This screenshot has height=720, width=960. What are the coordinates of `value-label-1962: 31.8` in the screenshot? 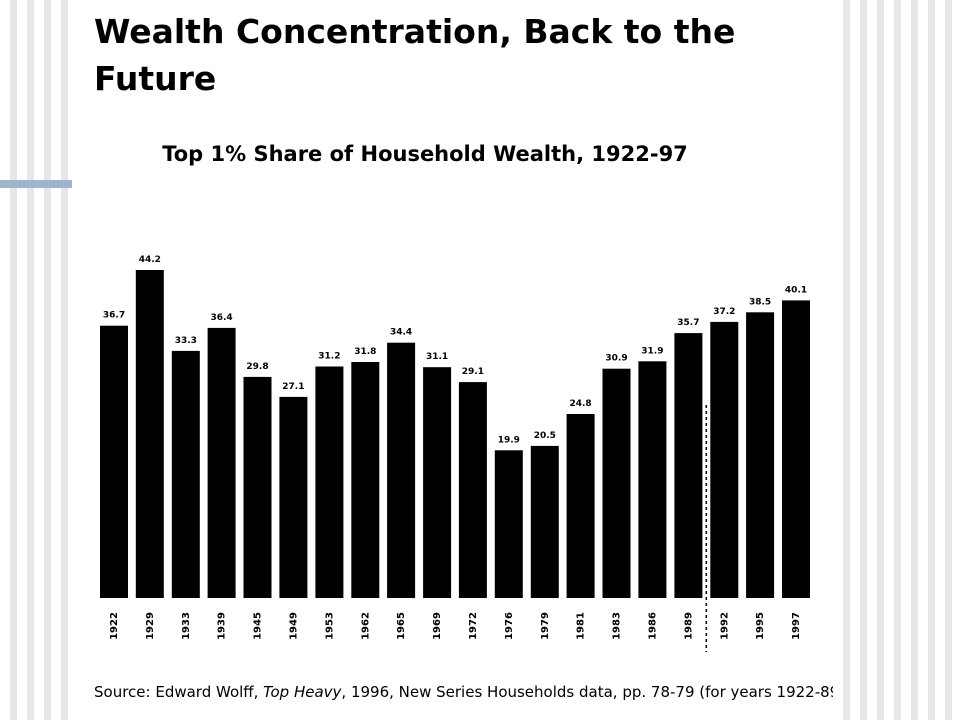 It's located at (365, 352).